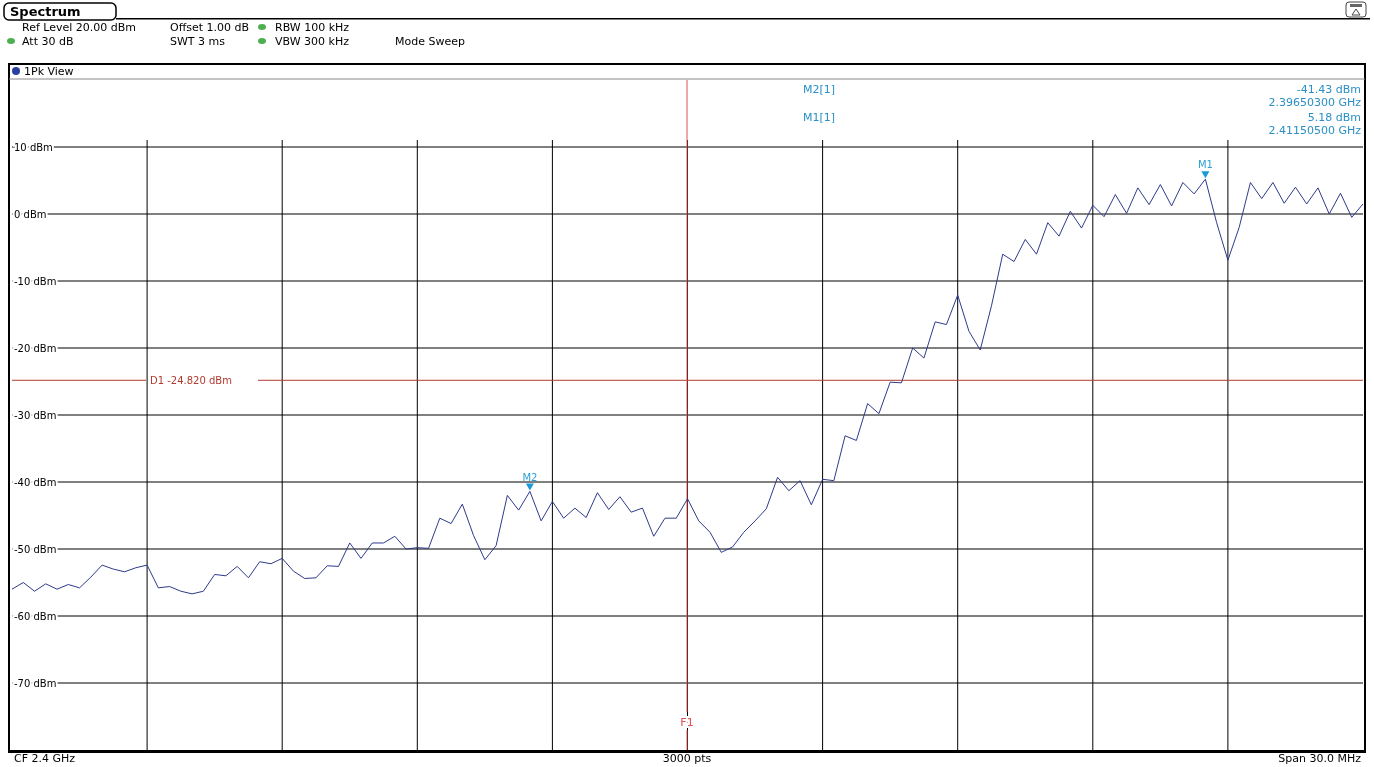 The image size is (1374, 767). What do you see at coordinates (1328, 89) in the screenshot?
I see `annotation: -41.43 dBm` at bounding box center [1328, 89].